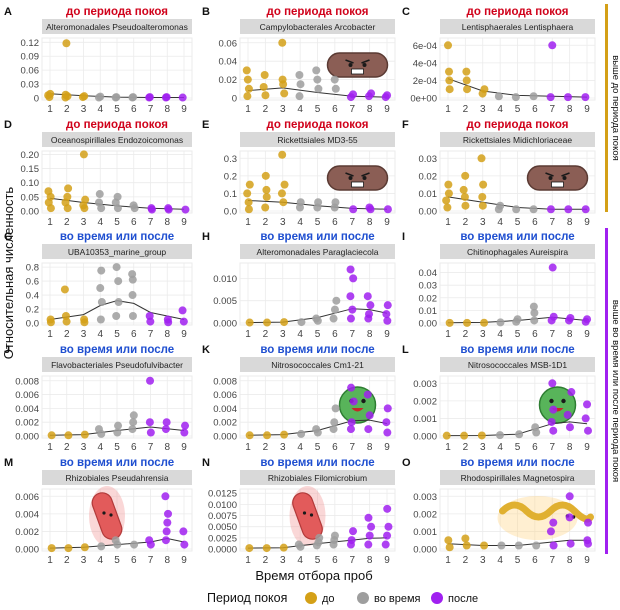 This screenshot has height=610, width=620. What do you see at coordinates (117, 26) in the screenshot?
I see `panel-strip` at bounding box center [117, 26].